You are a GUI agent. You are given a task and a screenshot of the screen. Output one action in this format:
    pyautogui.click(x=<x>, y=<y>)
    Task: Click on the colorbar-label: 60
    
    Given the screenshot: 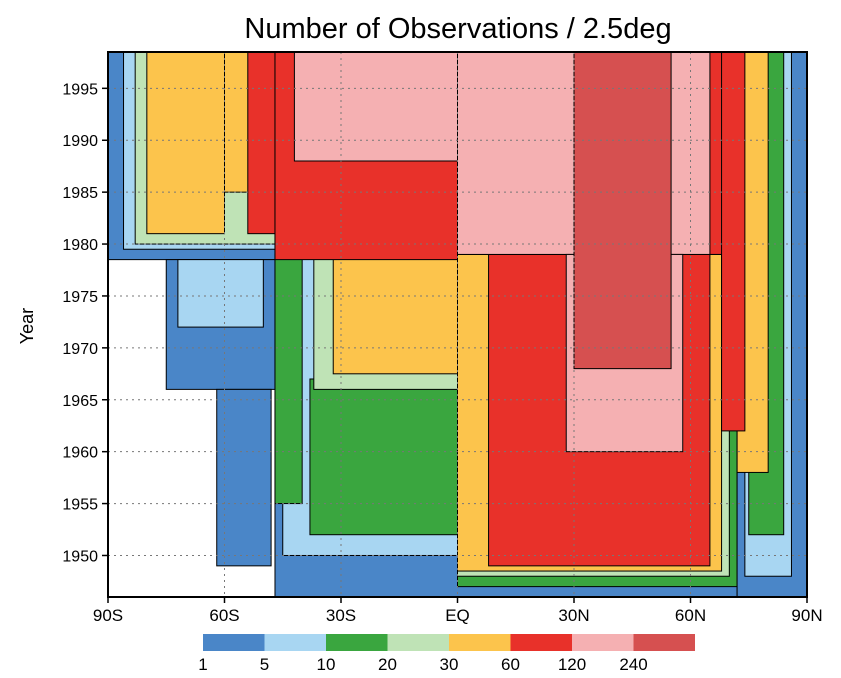 What is the action you would take?
    pyautogui.click(x=510, y=664)
    